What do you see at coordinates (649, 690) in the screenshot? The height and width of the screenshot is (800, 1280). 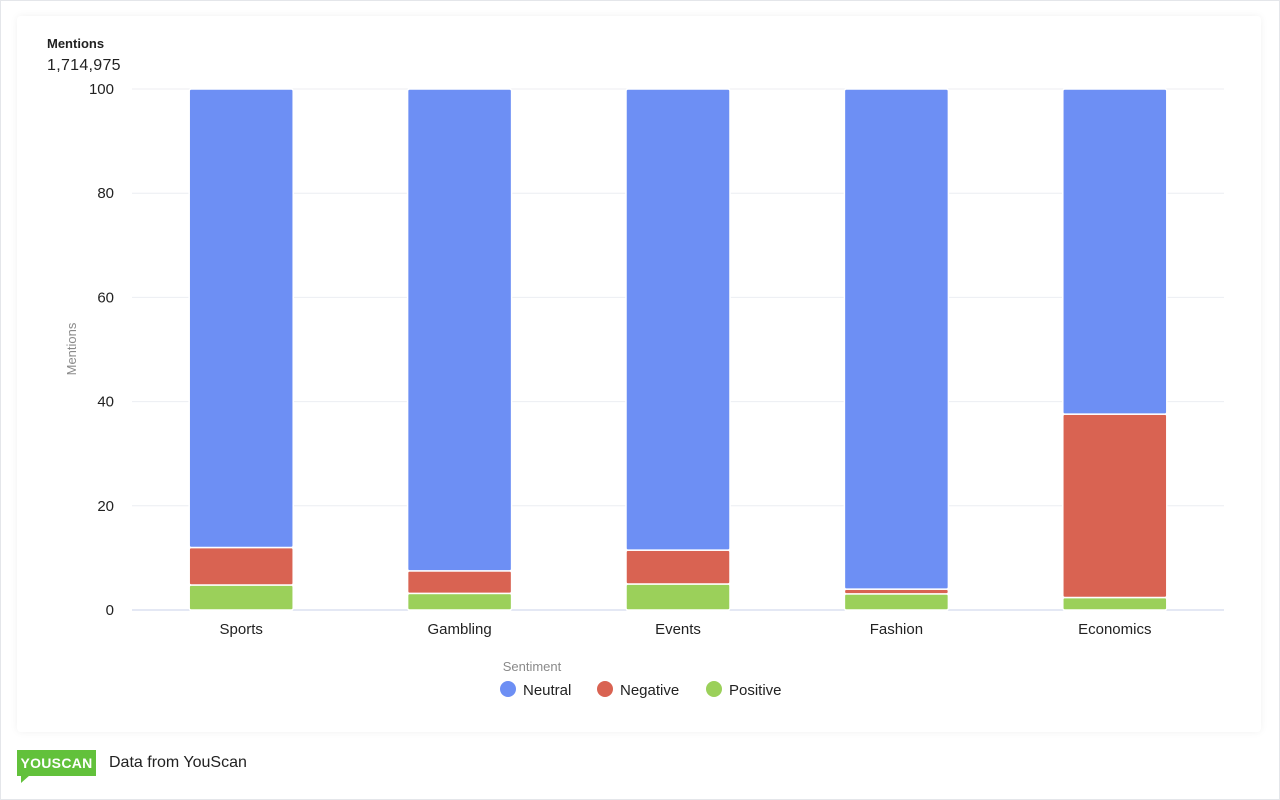 I see `legend-item-negative: Negative` at bounding box center [649, 690].